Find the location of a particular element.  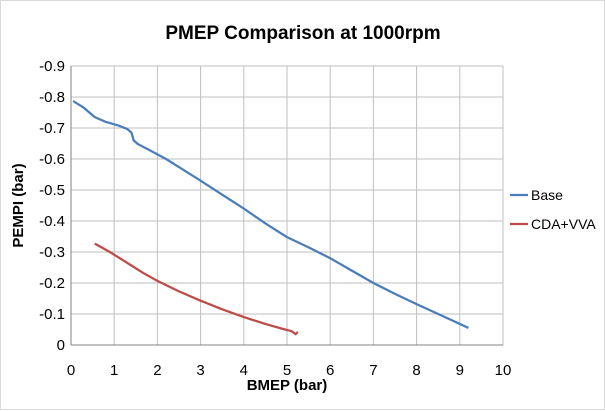

x-tick-label: 3 is located at coordinates (200, 370).